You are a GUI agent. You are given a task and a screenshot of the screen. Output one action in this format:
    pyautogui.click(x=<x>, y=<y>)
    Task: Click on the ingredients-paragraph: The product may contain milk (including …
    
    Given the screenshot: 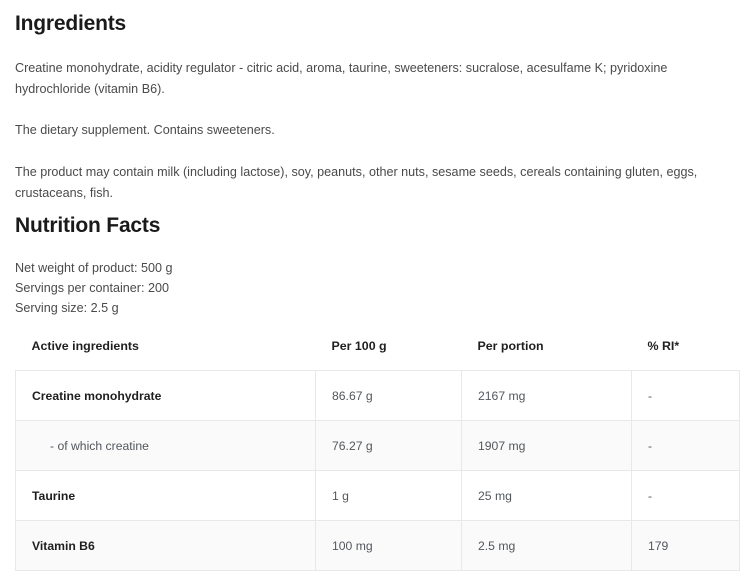 What is the action you would take?
    pyautogui.click(x=356, y=182)
    